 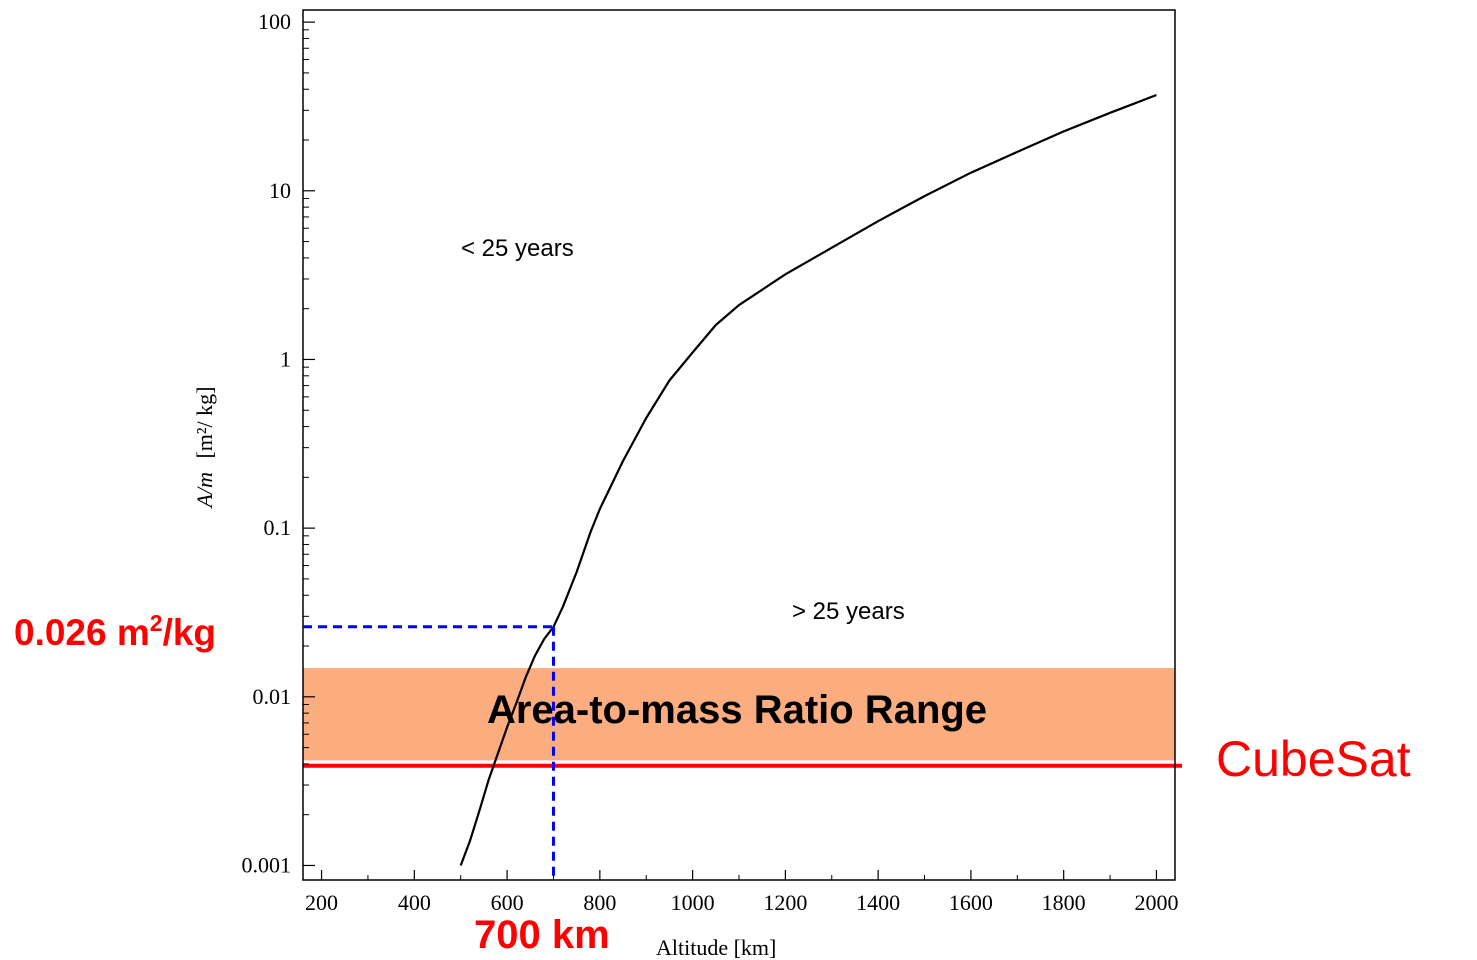 What do you see at coordinates (1313, 759) in the screenshot?
I see `cubesat-label: CubeSat` at bounding box center [1313, 759].